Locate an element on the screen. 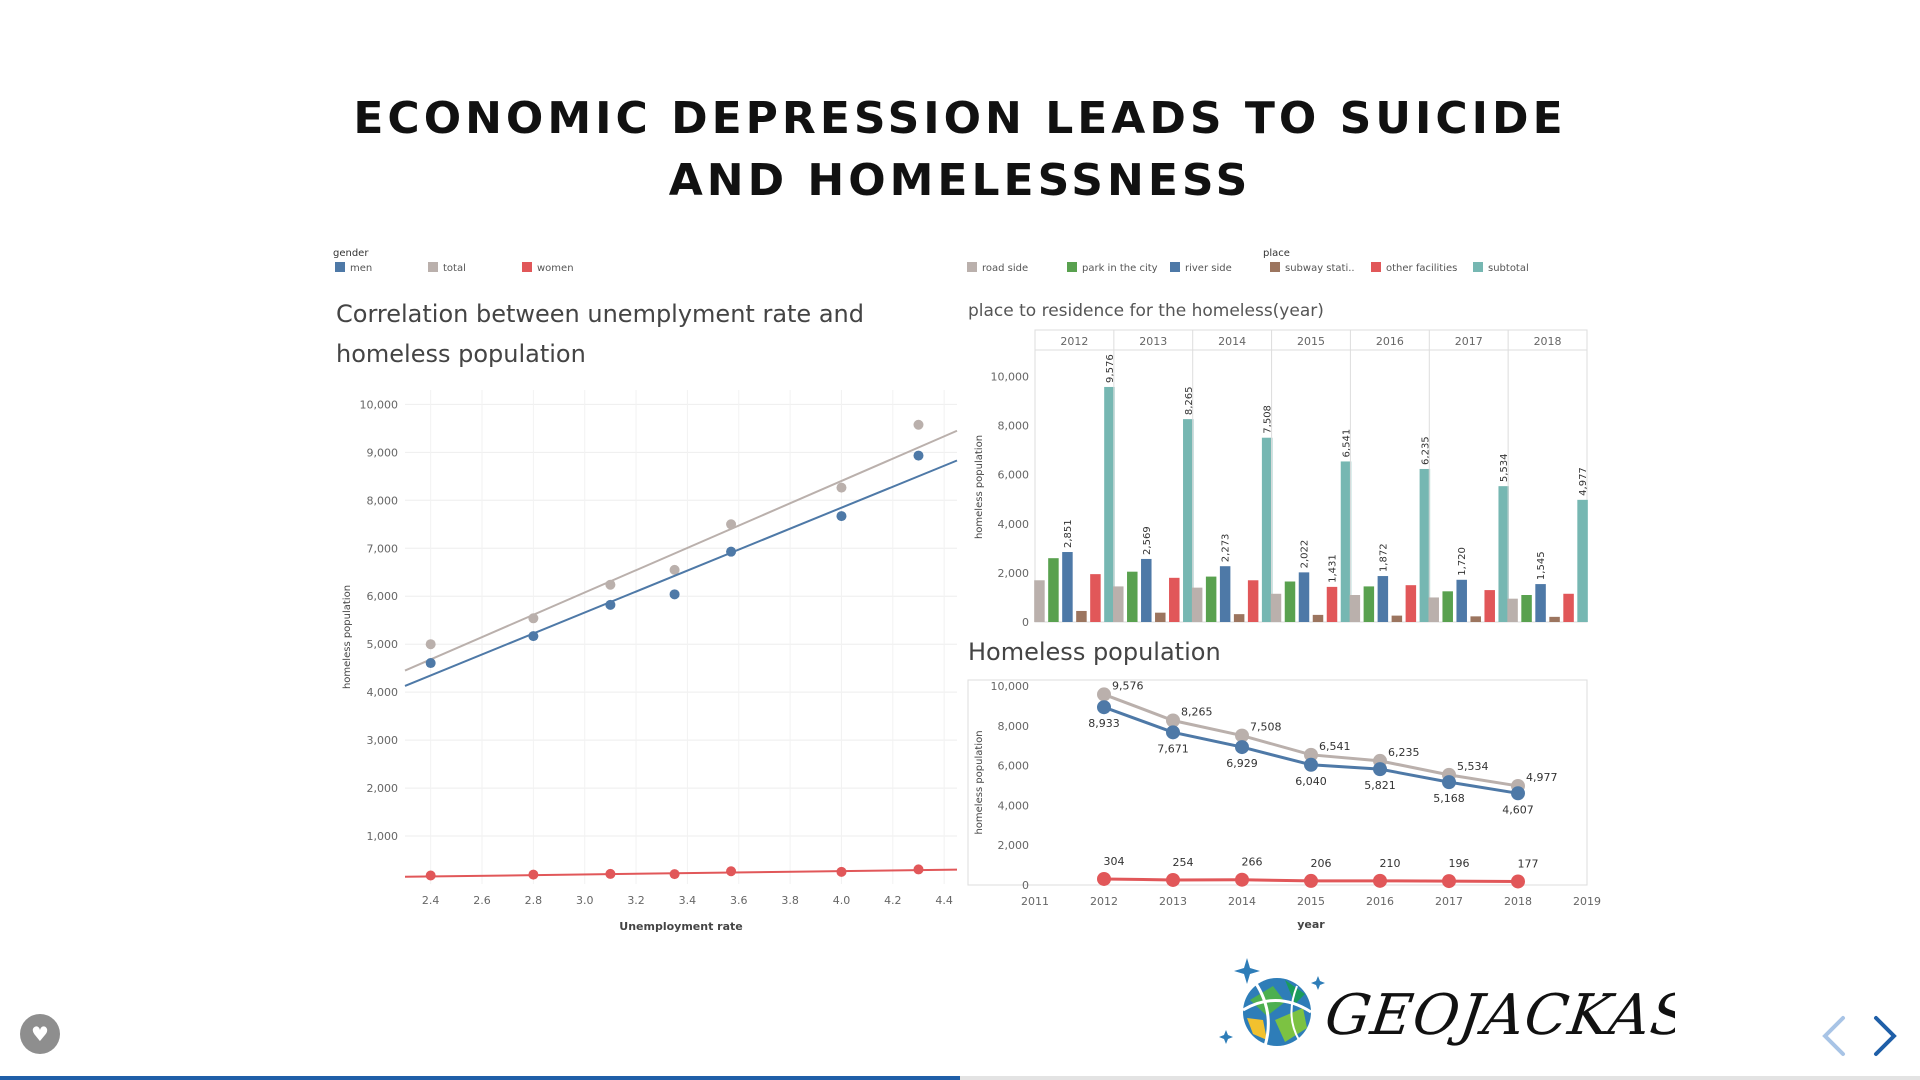  category-label: 2016 is located at coordinates (1390, 341).